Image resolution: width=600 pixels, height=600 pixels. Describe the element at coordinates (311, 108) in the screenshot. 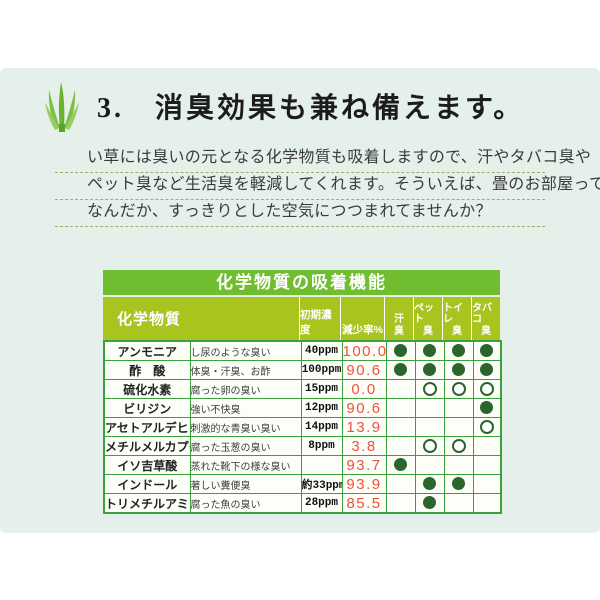

I see `page-title: 3. 消臭効果も兼ね備えます。` at that location.